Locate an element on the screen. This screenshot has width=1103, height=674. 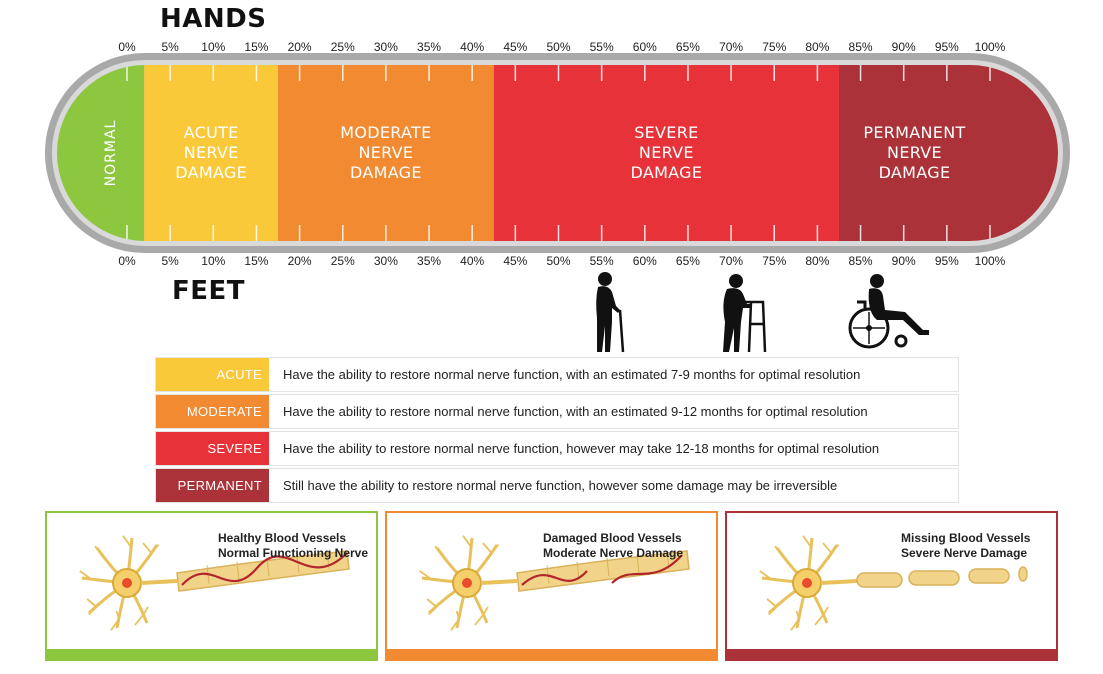
feet-tick-label: 40% is located at coordinates (472, 261).